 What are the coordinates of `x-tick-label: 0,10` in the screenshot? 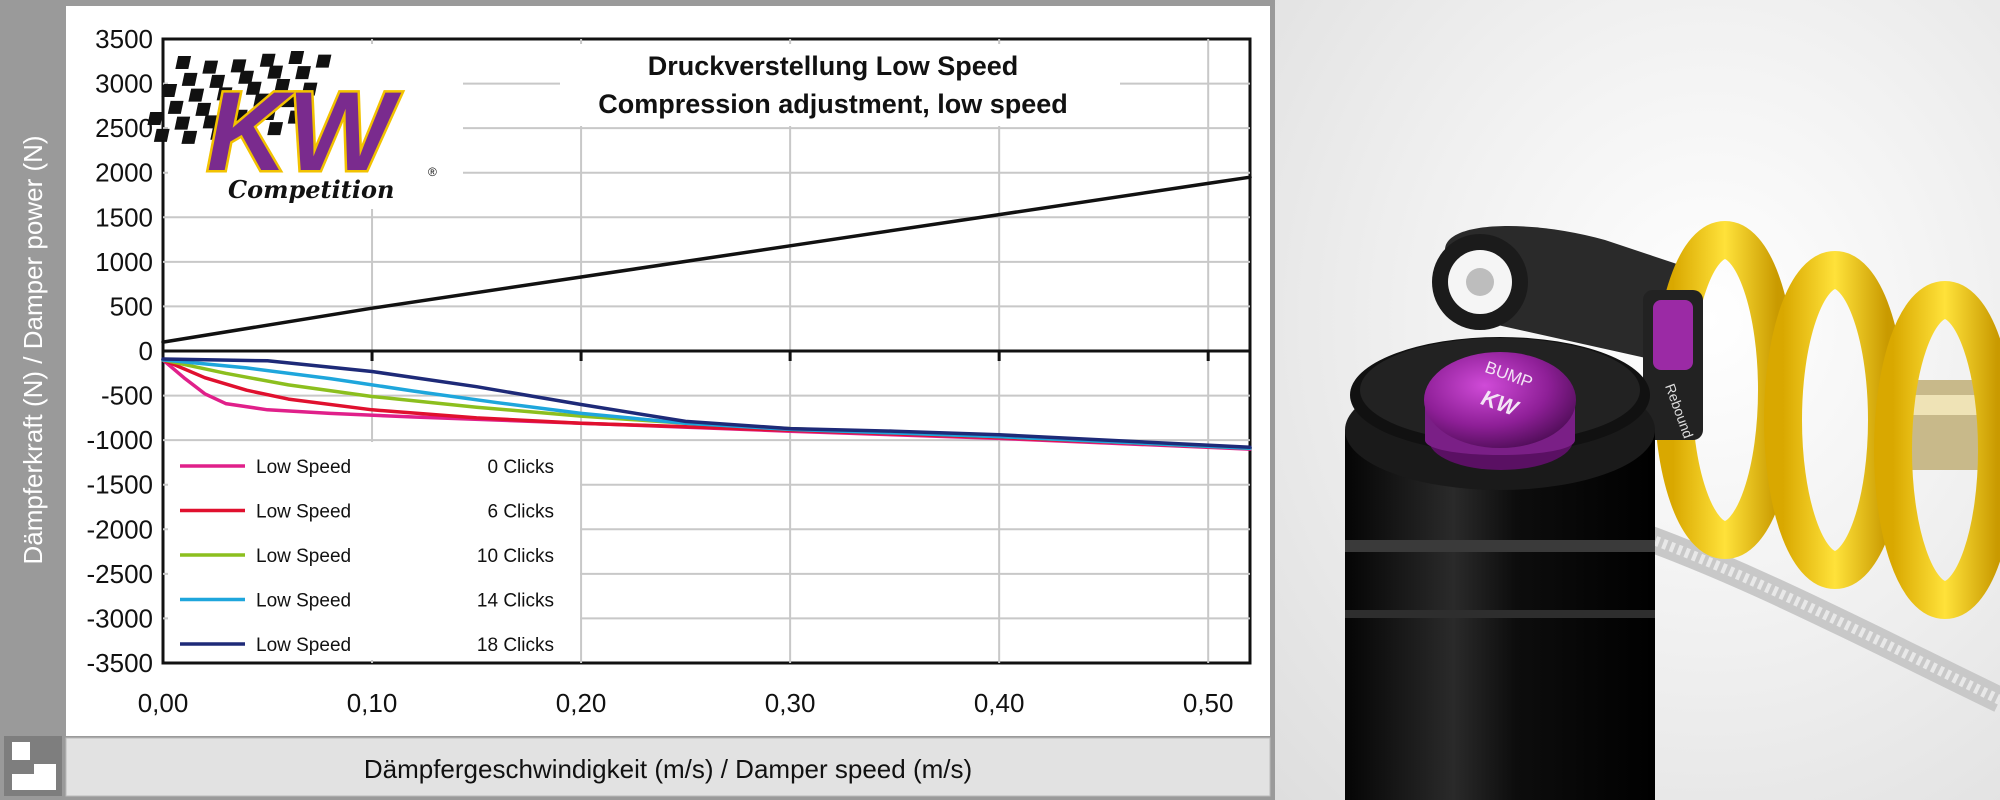 It's located at (372, 703).